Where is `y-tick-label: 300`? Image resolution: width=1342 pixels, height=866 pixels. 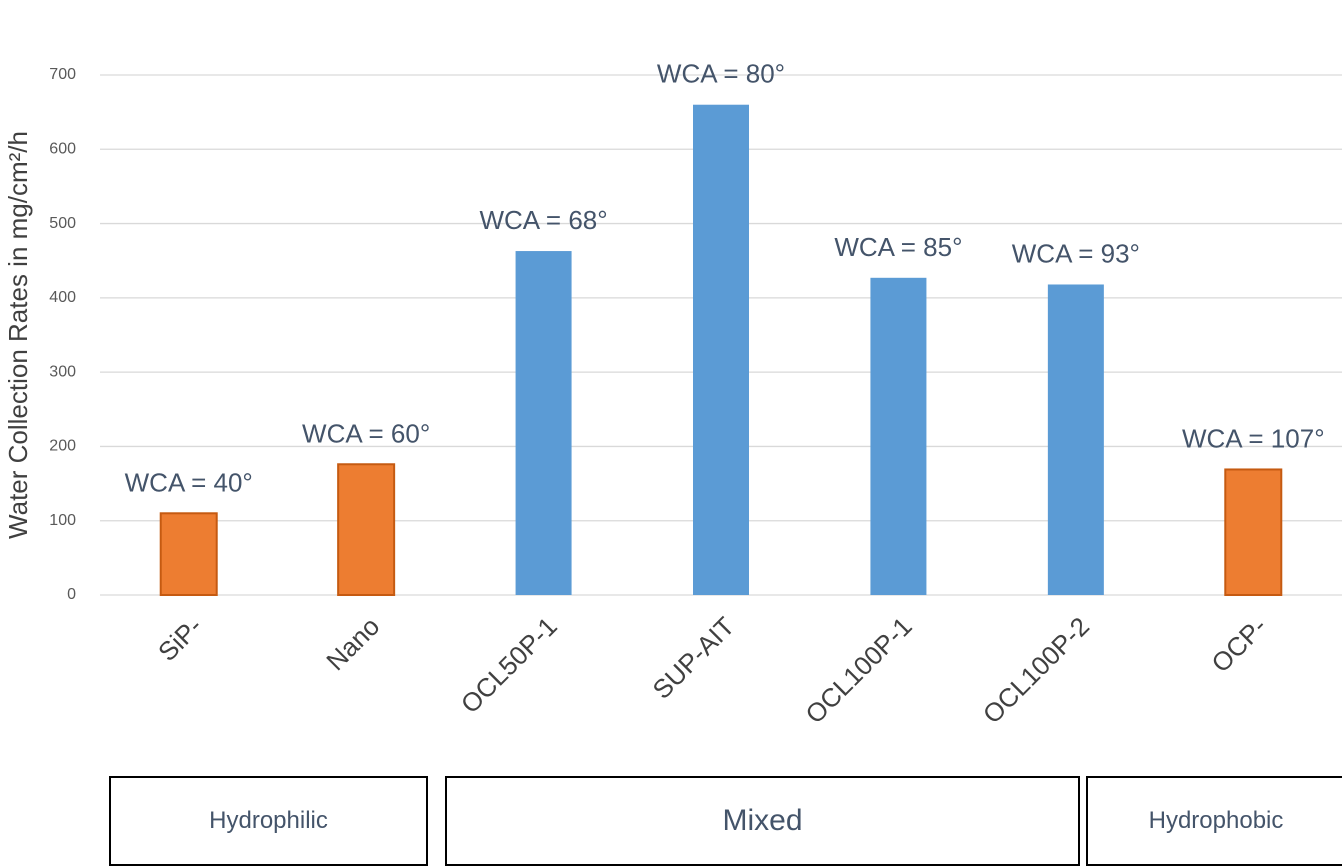
y-tick-label: 300 is located at coordinates (62, 371).